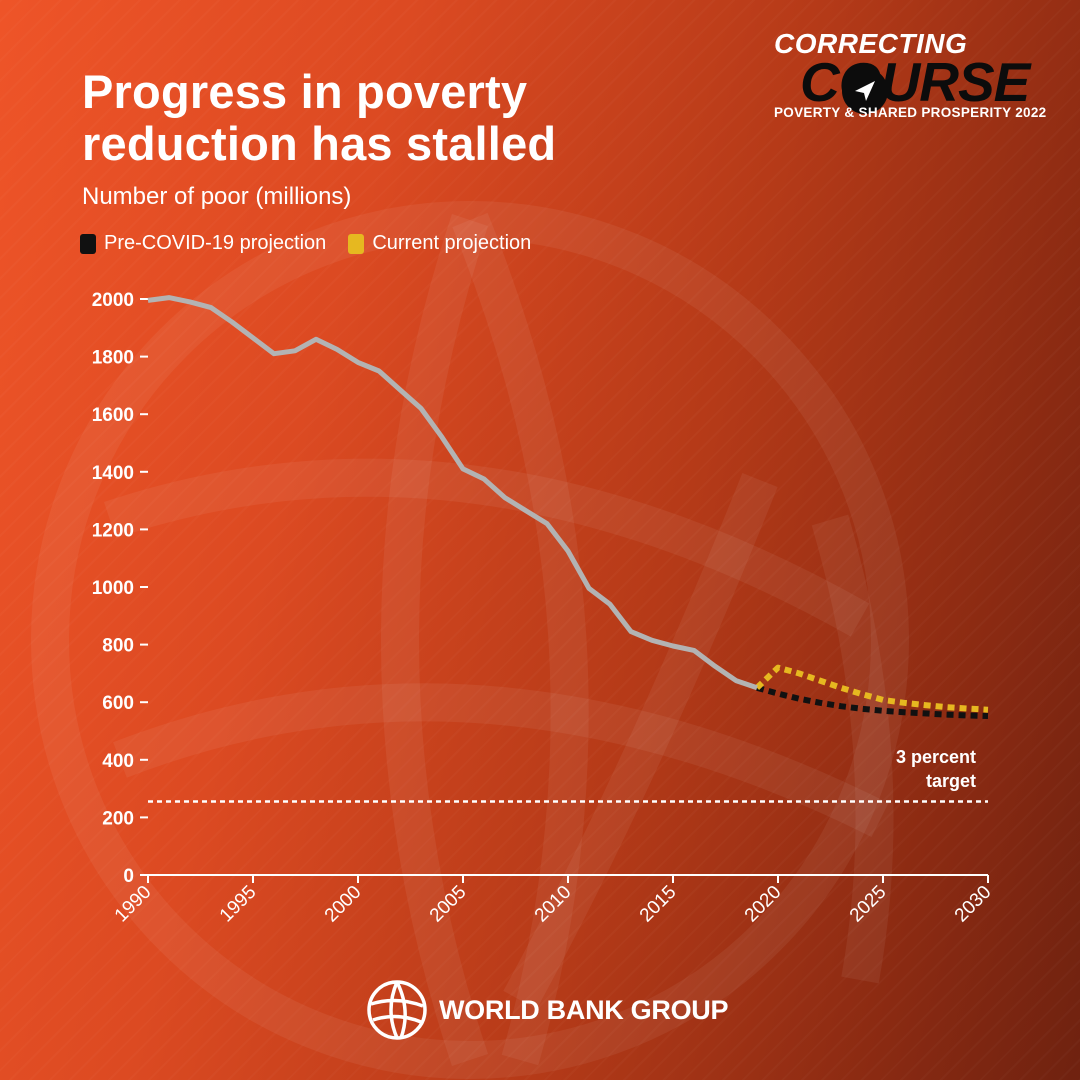 This screenshot has width=1080, height=1080. I want to click on legend-swatch-pre-covid, so click(88, 243).